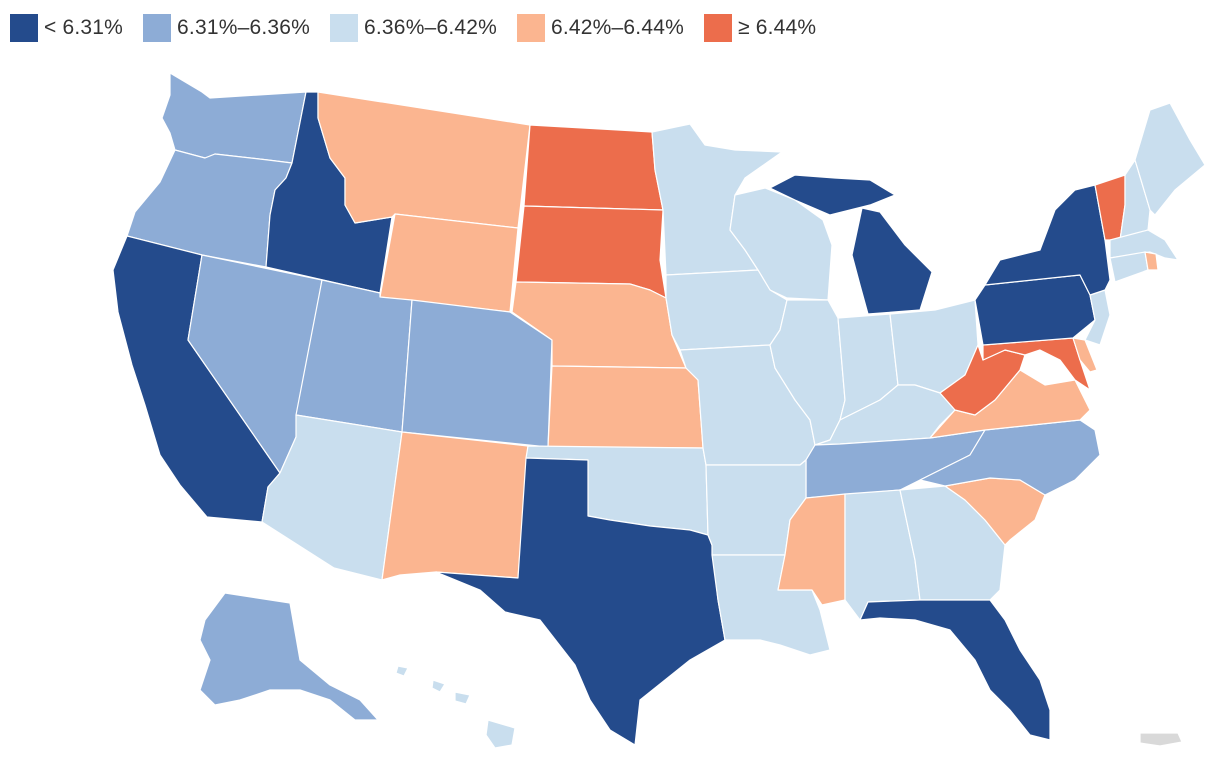 This screenshot has height=768, width=1220. What do you see at coordinates (289, 656) in the screenshot?
I see `state-alaska` at bounding box center [289, 656].